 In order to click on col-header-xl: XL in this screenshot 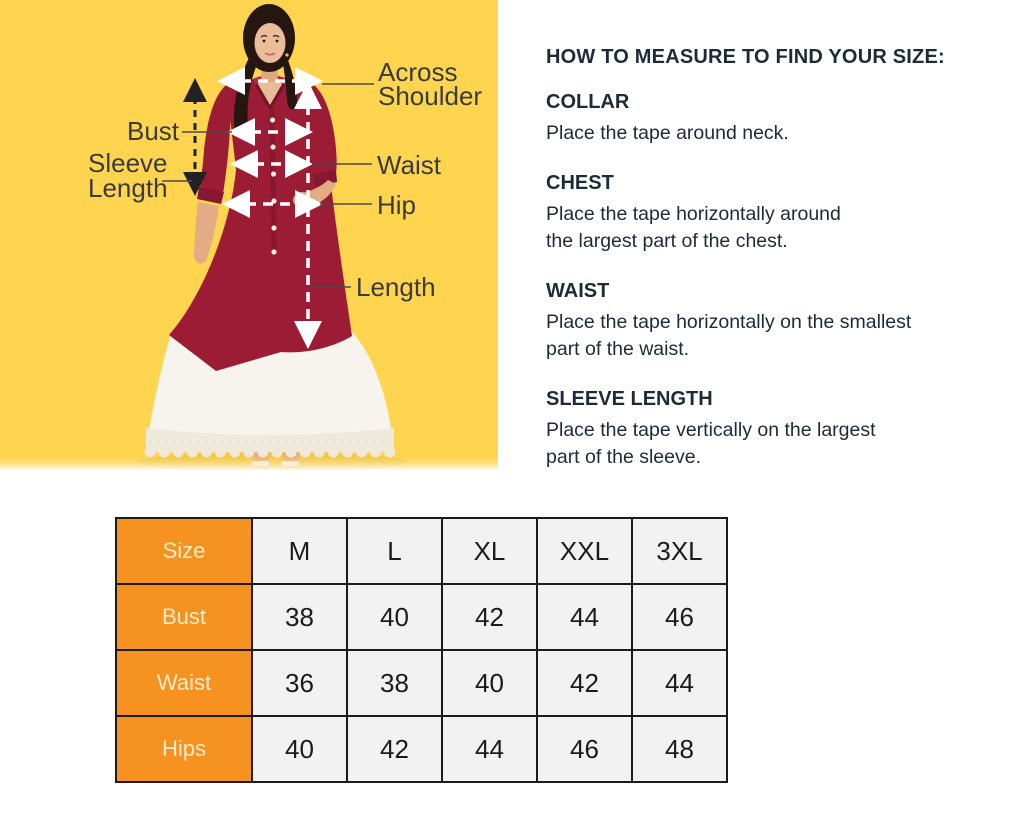, I will do `click(489, 551)`.